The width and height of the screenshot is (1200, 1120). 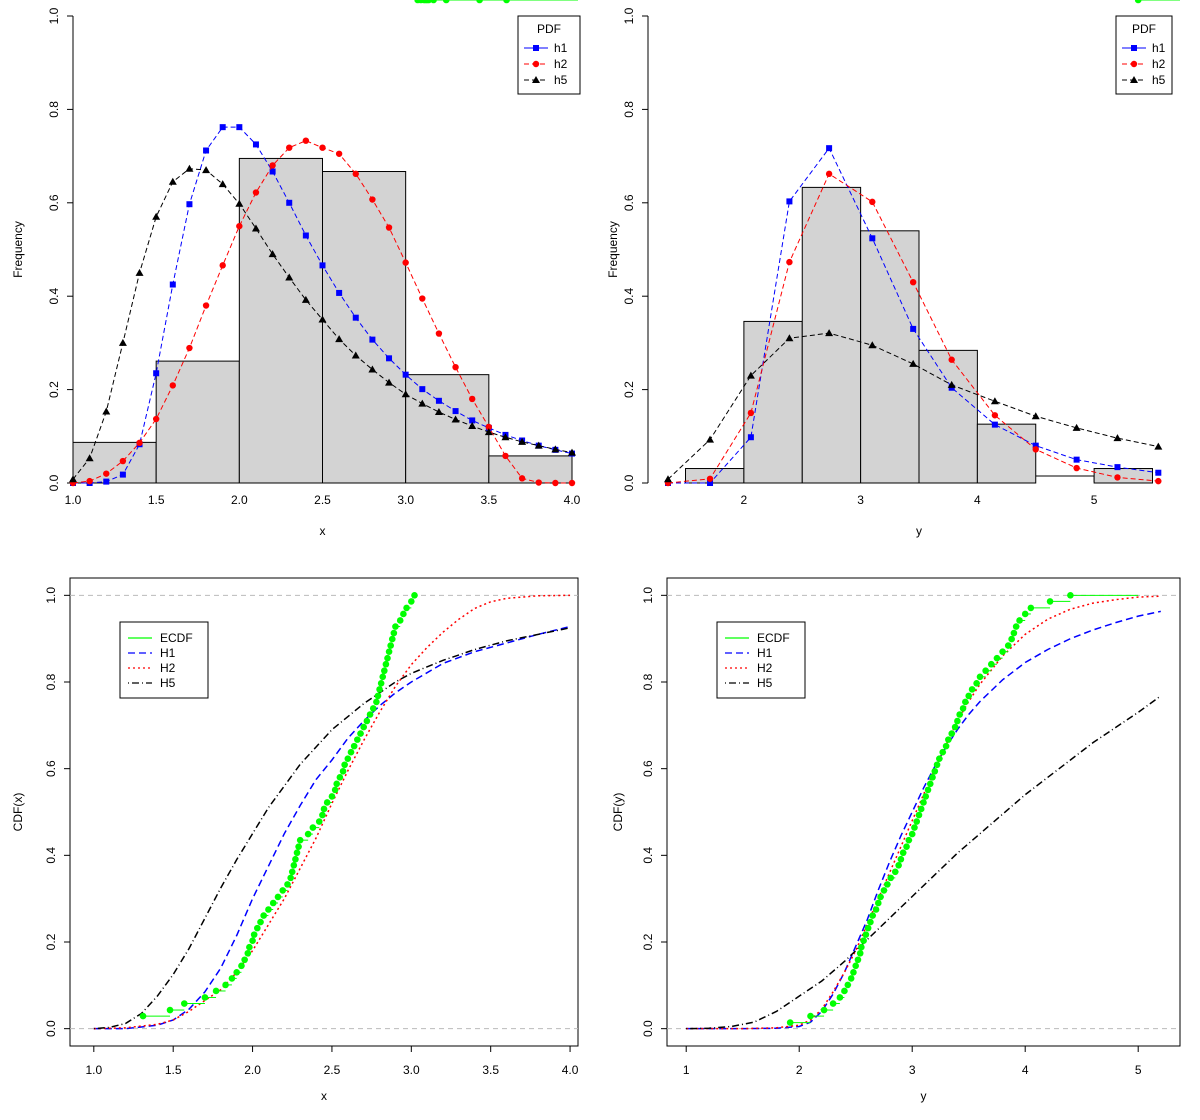 What do you see at coordinates (536, 48) in the screenshot?
I see `marker-legend-h1` at bounding box center [536, 48].